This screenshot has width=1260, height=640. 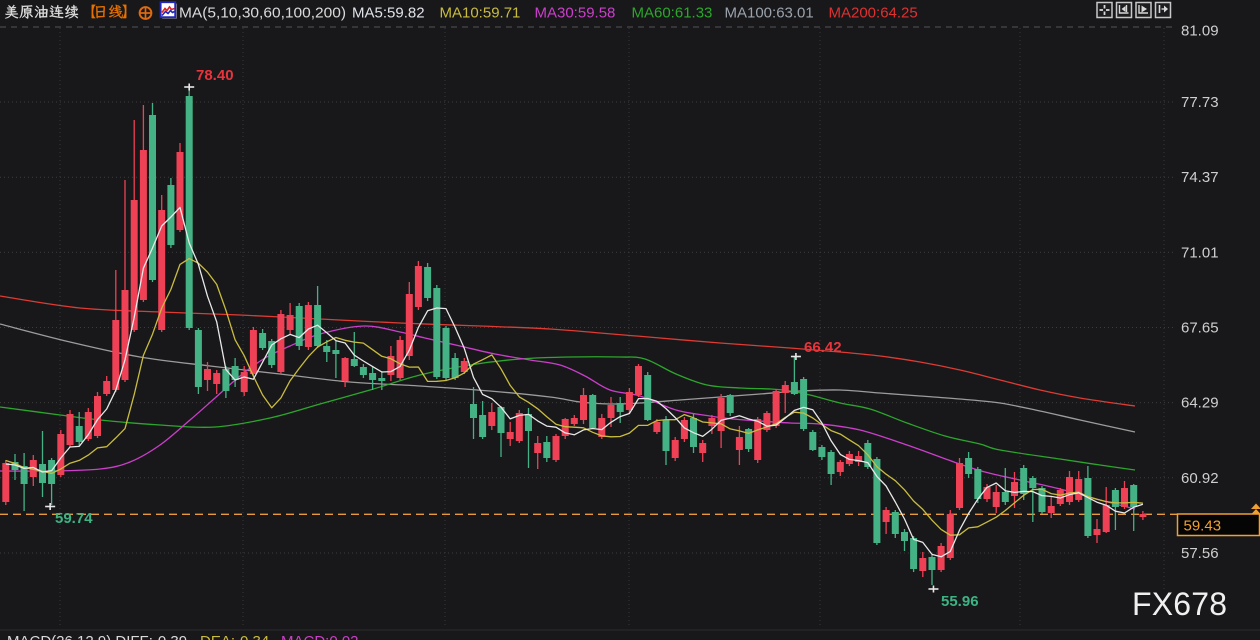 I want to click on svg-text: FX678, so click(x=1179, y=604).